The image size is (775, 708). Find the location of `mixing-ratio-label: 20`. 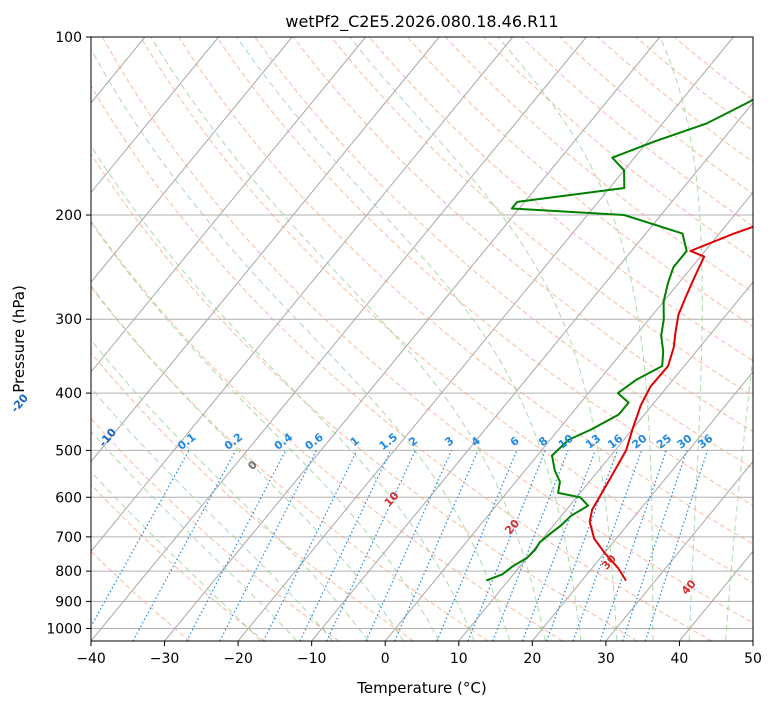

mixing-ratio-label: 20 is located at coordinates (639, 442).